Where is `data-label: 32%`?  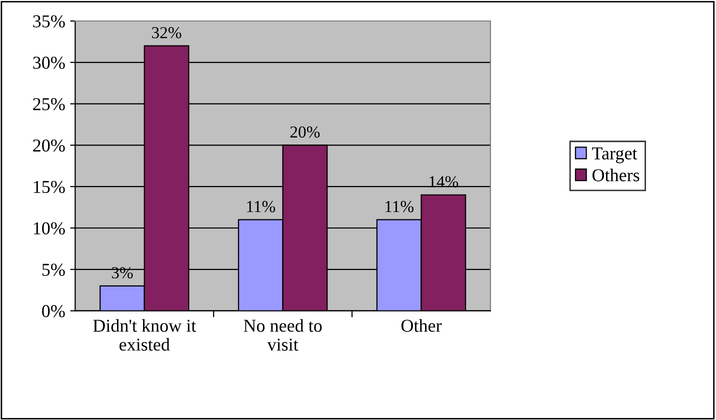
data-label: 32% is located at coordinates (167, 32).